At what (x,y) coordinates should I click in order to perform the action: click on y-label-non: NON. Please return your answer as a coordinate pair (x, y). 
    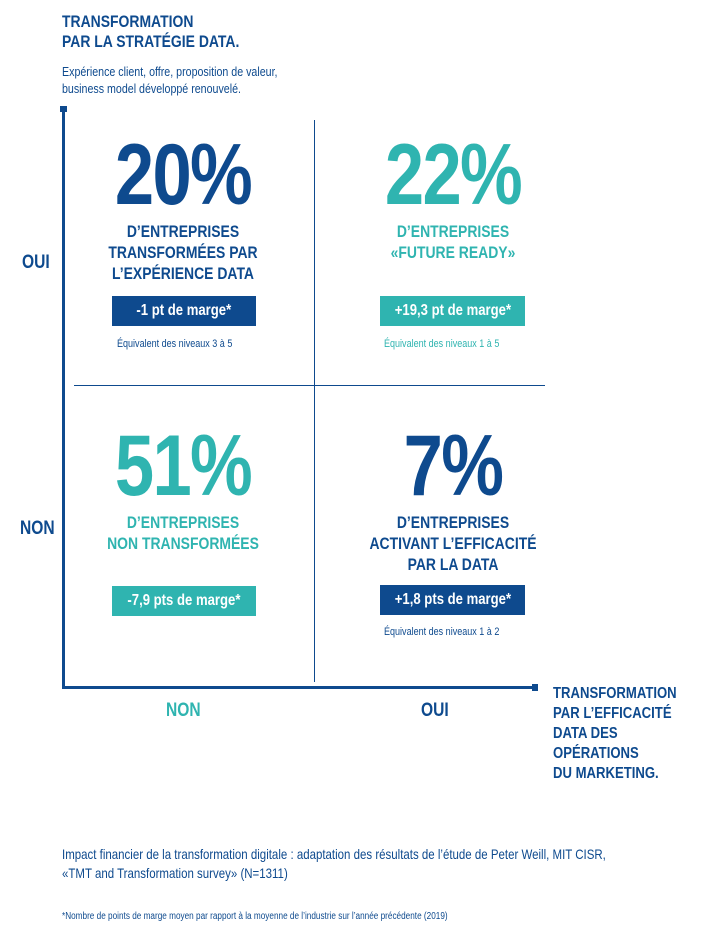
    Looking at the image, I should click on (37, 528).